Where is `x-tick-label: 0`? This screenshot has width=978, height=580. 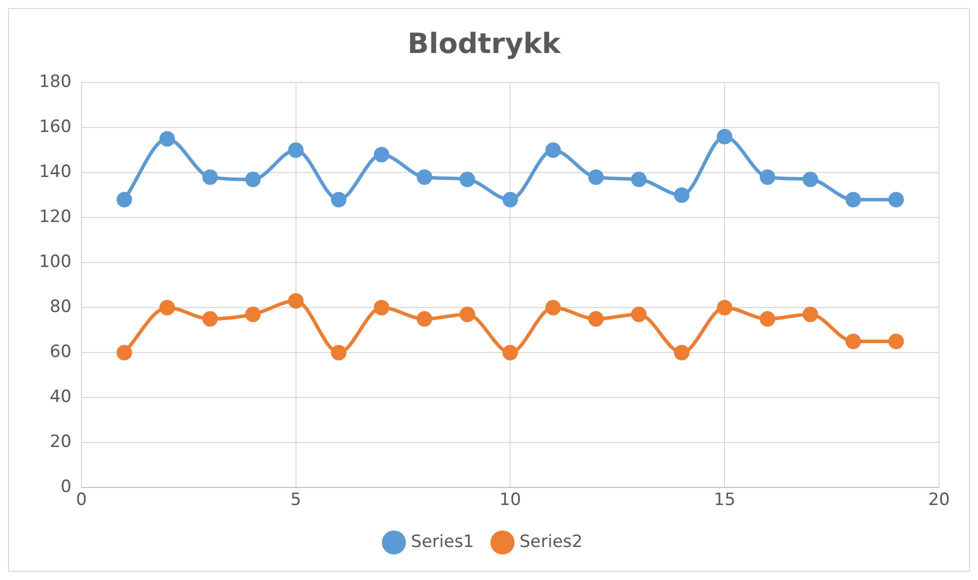 x-tick-label: 0 is located at coordinates (81, 500).